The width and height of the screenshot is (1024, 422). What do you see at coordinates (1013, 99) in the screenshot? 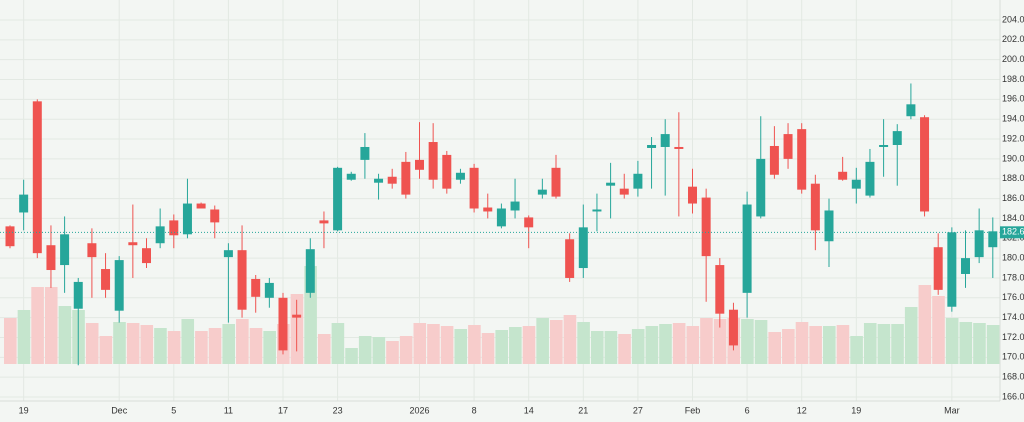
I see `y-tick-label: 196.0` at bounding box center [1013, 99].